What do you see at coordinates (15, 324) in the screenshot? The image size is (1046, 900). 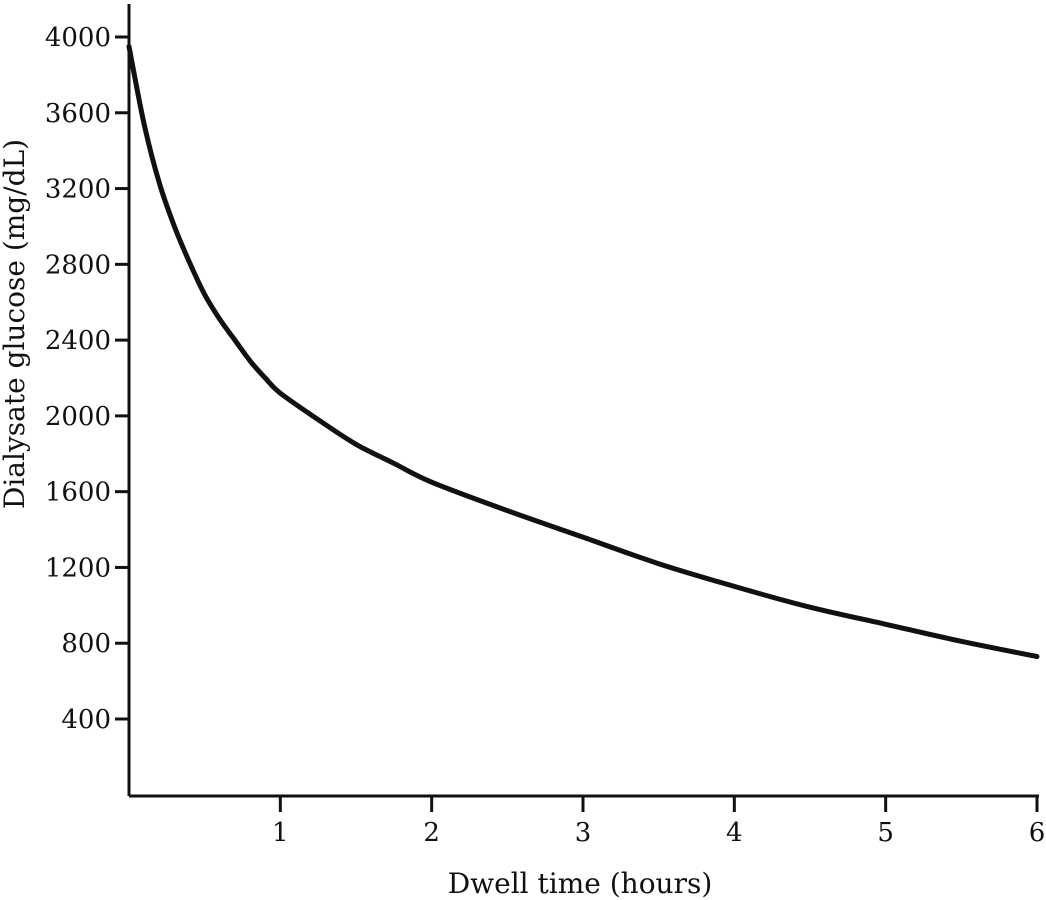 I see `y-axis-title: Dialysate glucose (mg/dL)` at bounding box center [15, 324].